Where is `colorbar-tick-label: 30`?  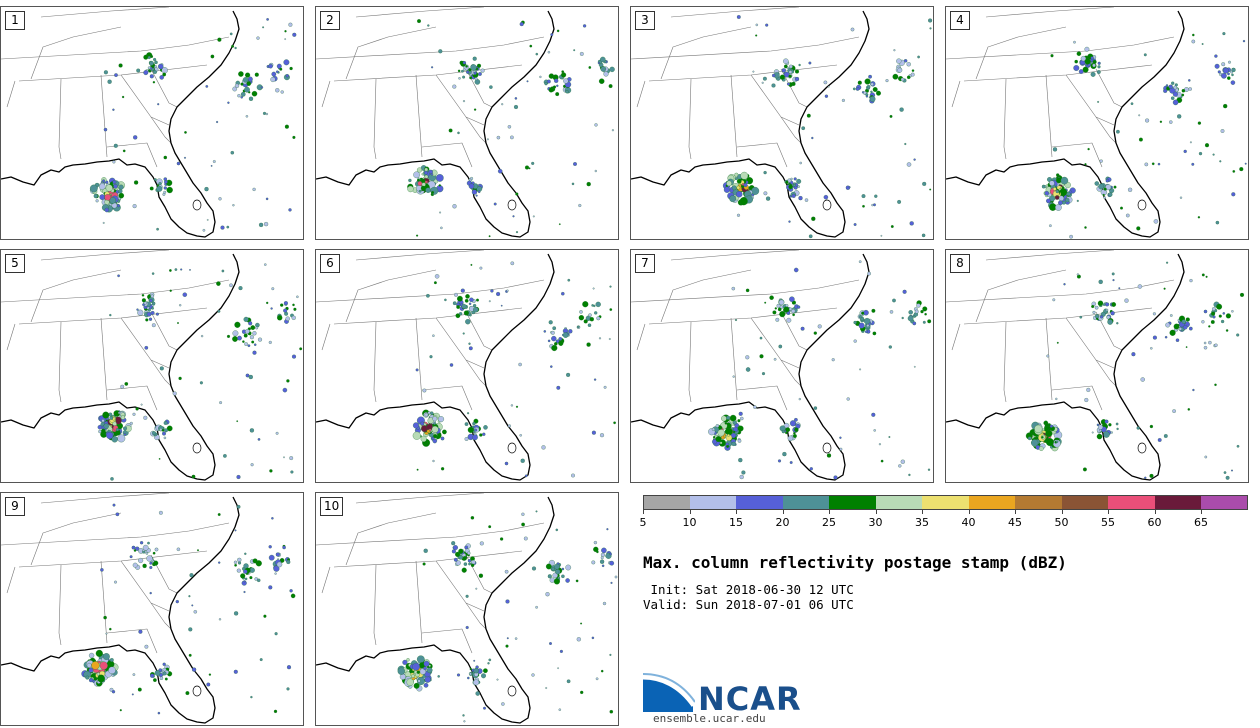
colorbar-tick-label: 30 is located at coordinates (875, 522).